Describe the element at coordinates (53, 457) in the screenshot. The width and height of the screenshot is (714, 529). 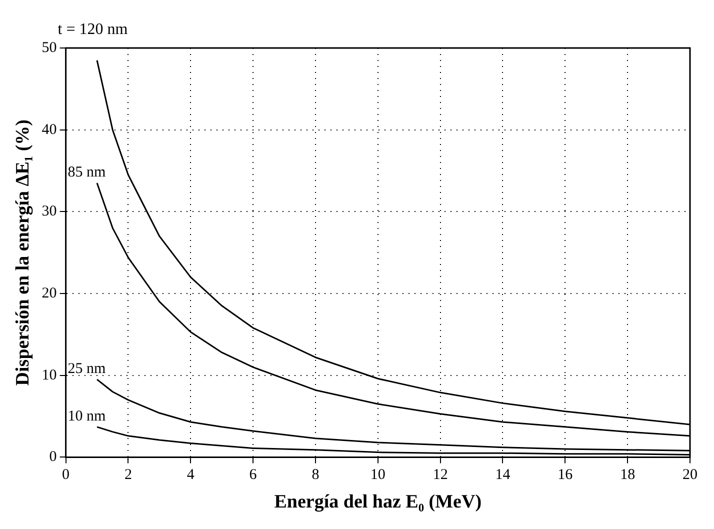
I see `y-tick-label: 0` at that location.